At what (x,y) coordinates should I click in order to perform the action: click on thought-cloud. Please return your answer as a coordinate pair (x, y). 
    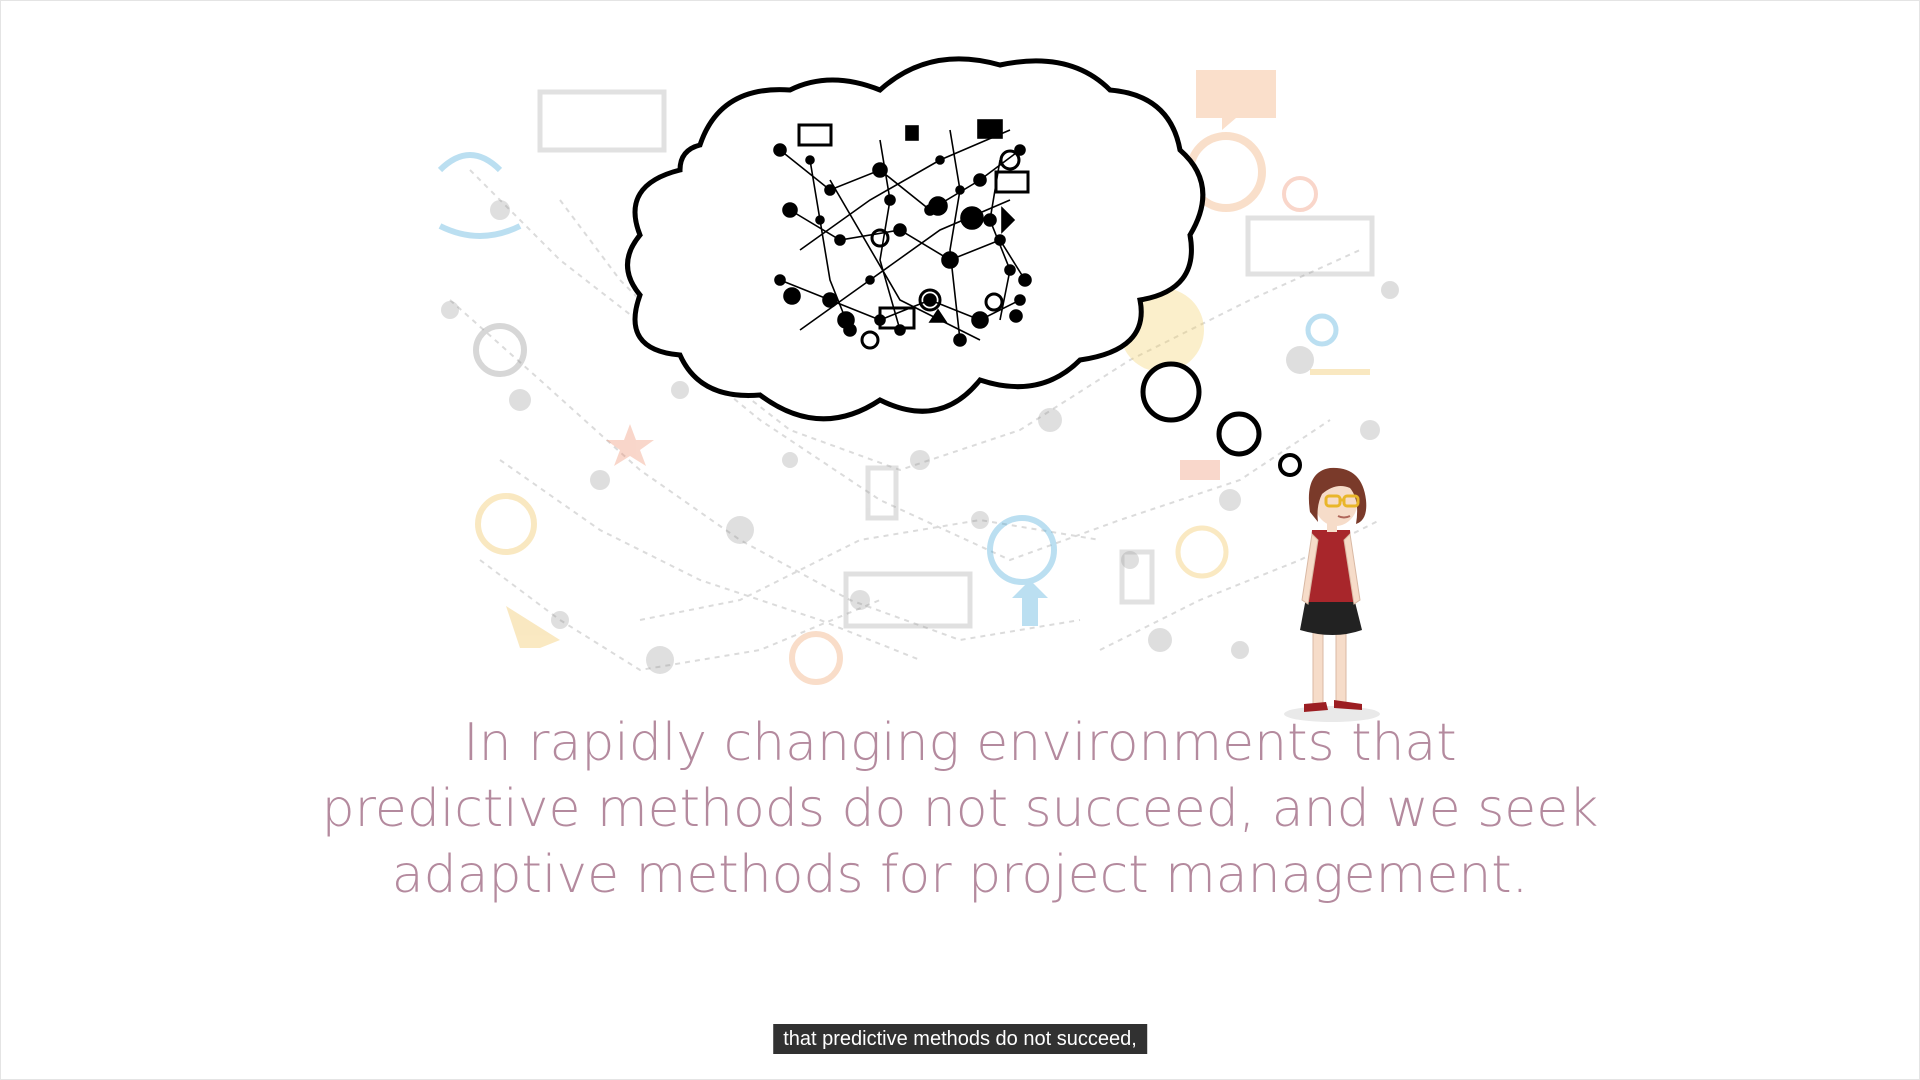
    Looking at the image, I should click on (963, 266).